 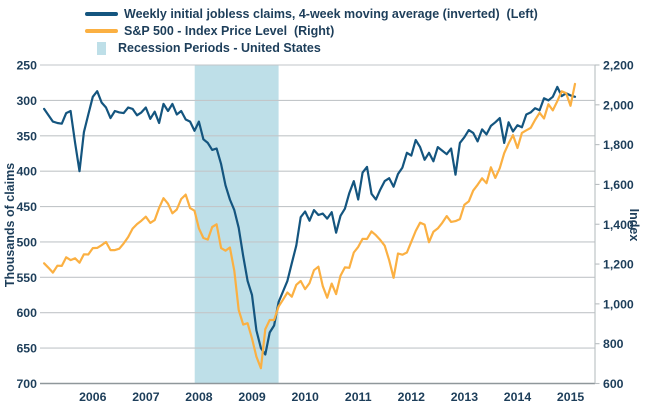 What do you see at coordinates (305, 397) in the screenshot?
I see `x-axis-tick-label: 2010` at bounding box center [305, 397].